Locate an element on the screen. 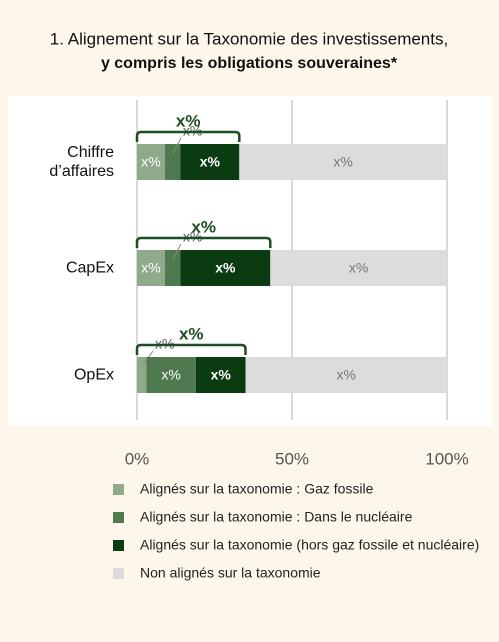  category-label: Chiffre d’affaires is located at coordinates (81, 162).